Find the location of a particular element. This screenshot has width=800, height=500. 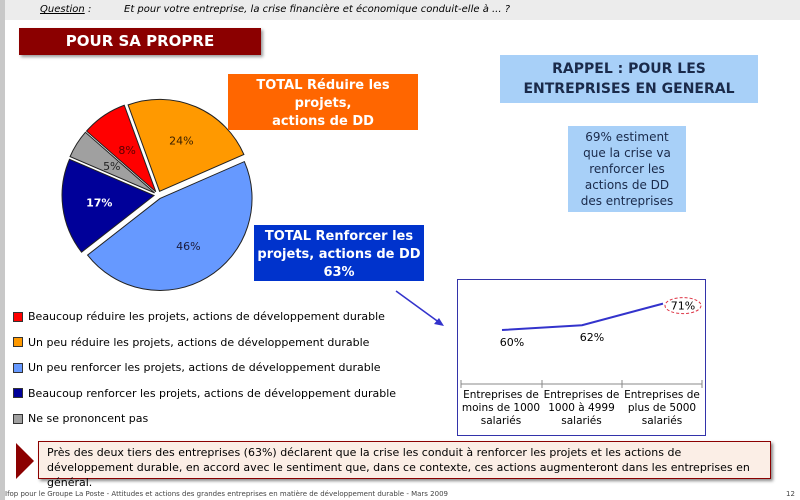

question-label: Question is located at coordinates (62, 9).